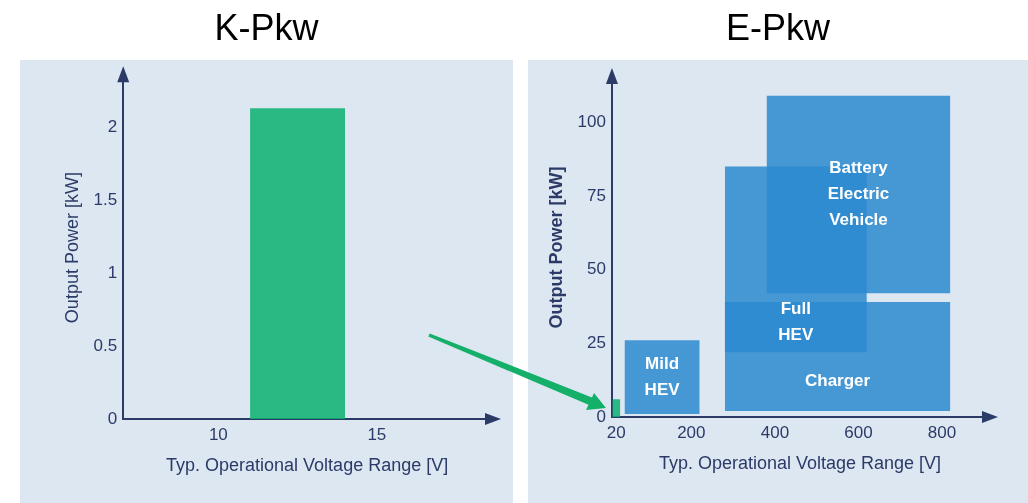  What do you see at coordinates (596, 195) in the screenshot?
I see `y-tick-label: 75` at bounding box center [596, 195].